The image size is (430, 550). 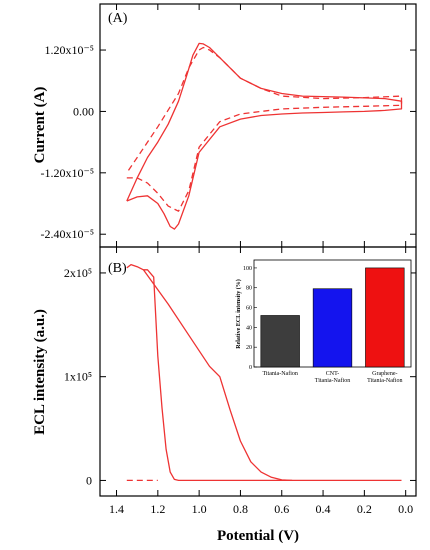 What do you see at coordinates (250, 368) in the screenshot?
I see `inset-y-tick-label: 0` at bounding box center [250, 368].